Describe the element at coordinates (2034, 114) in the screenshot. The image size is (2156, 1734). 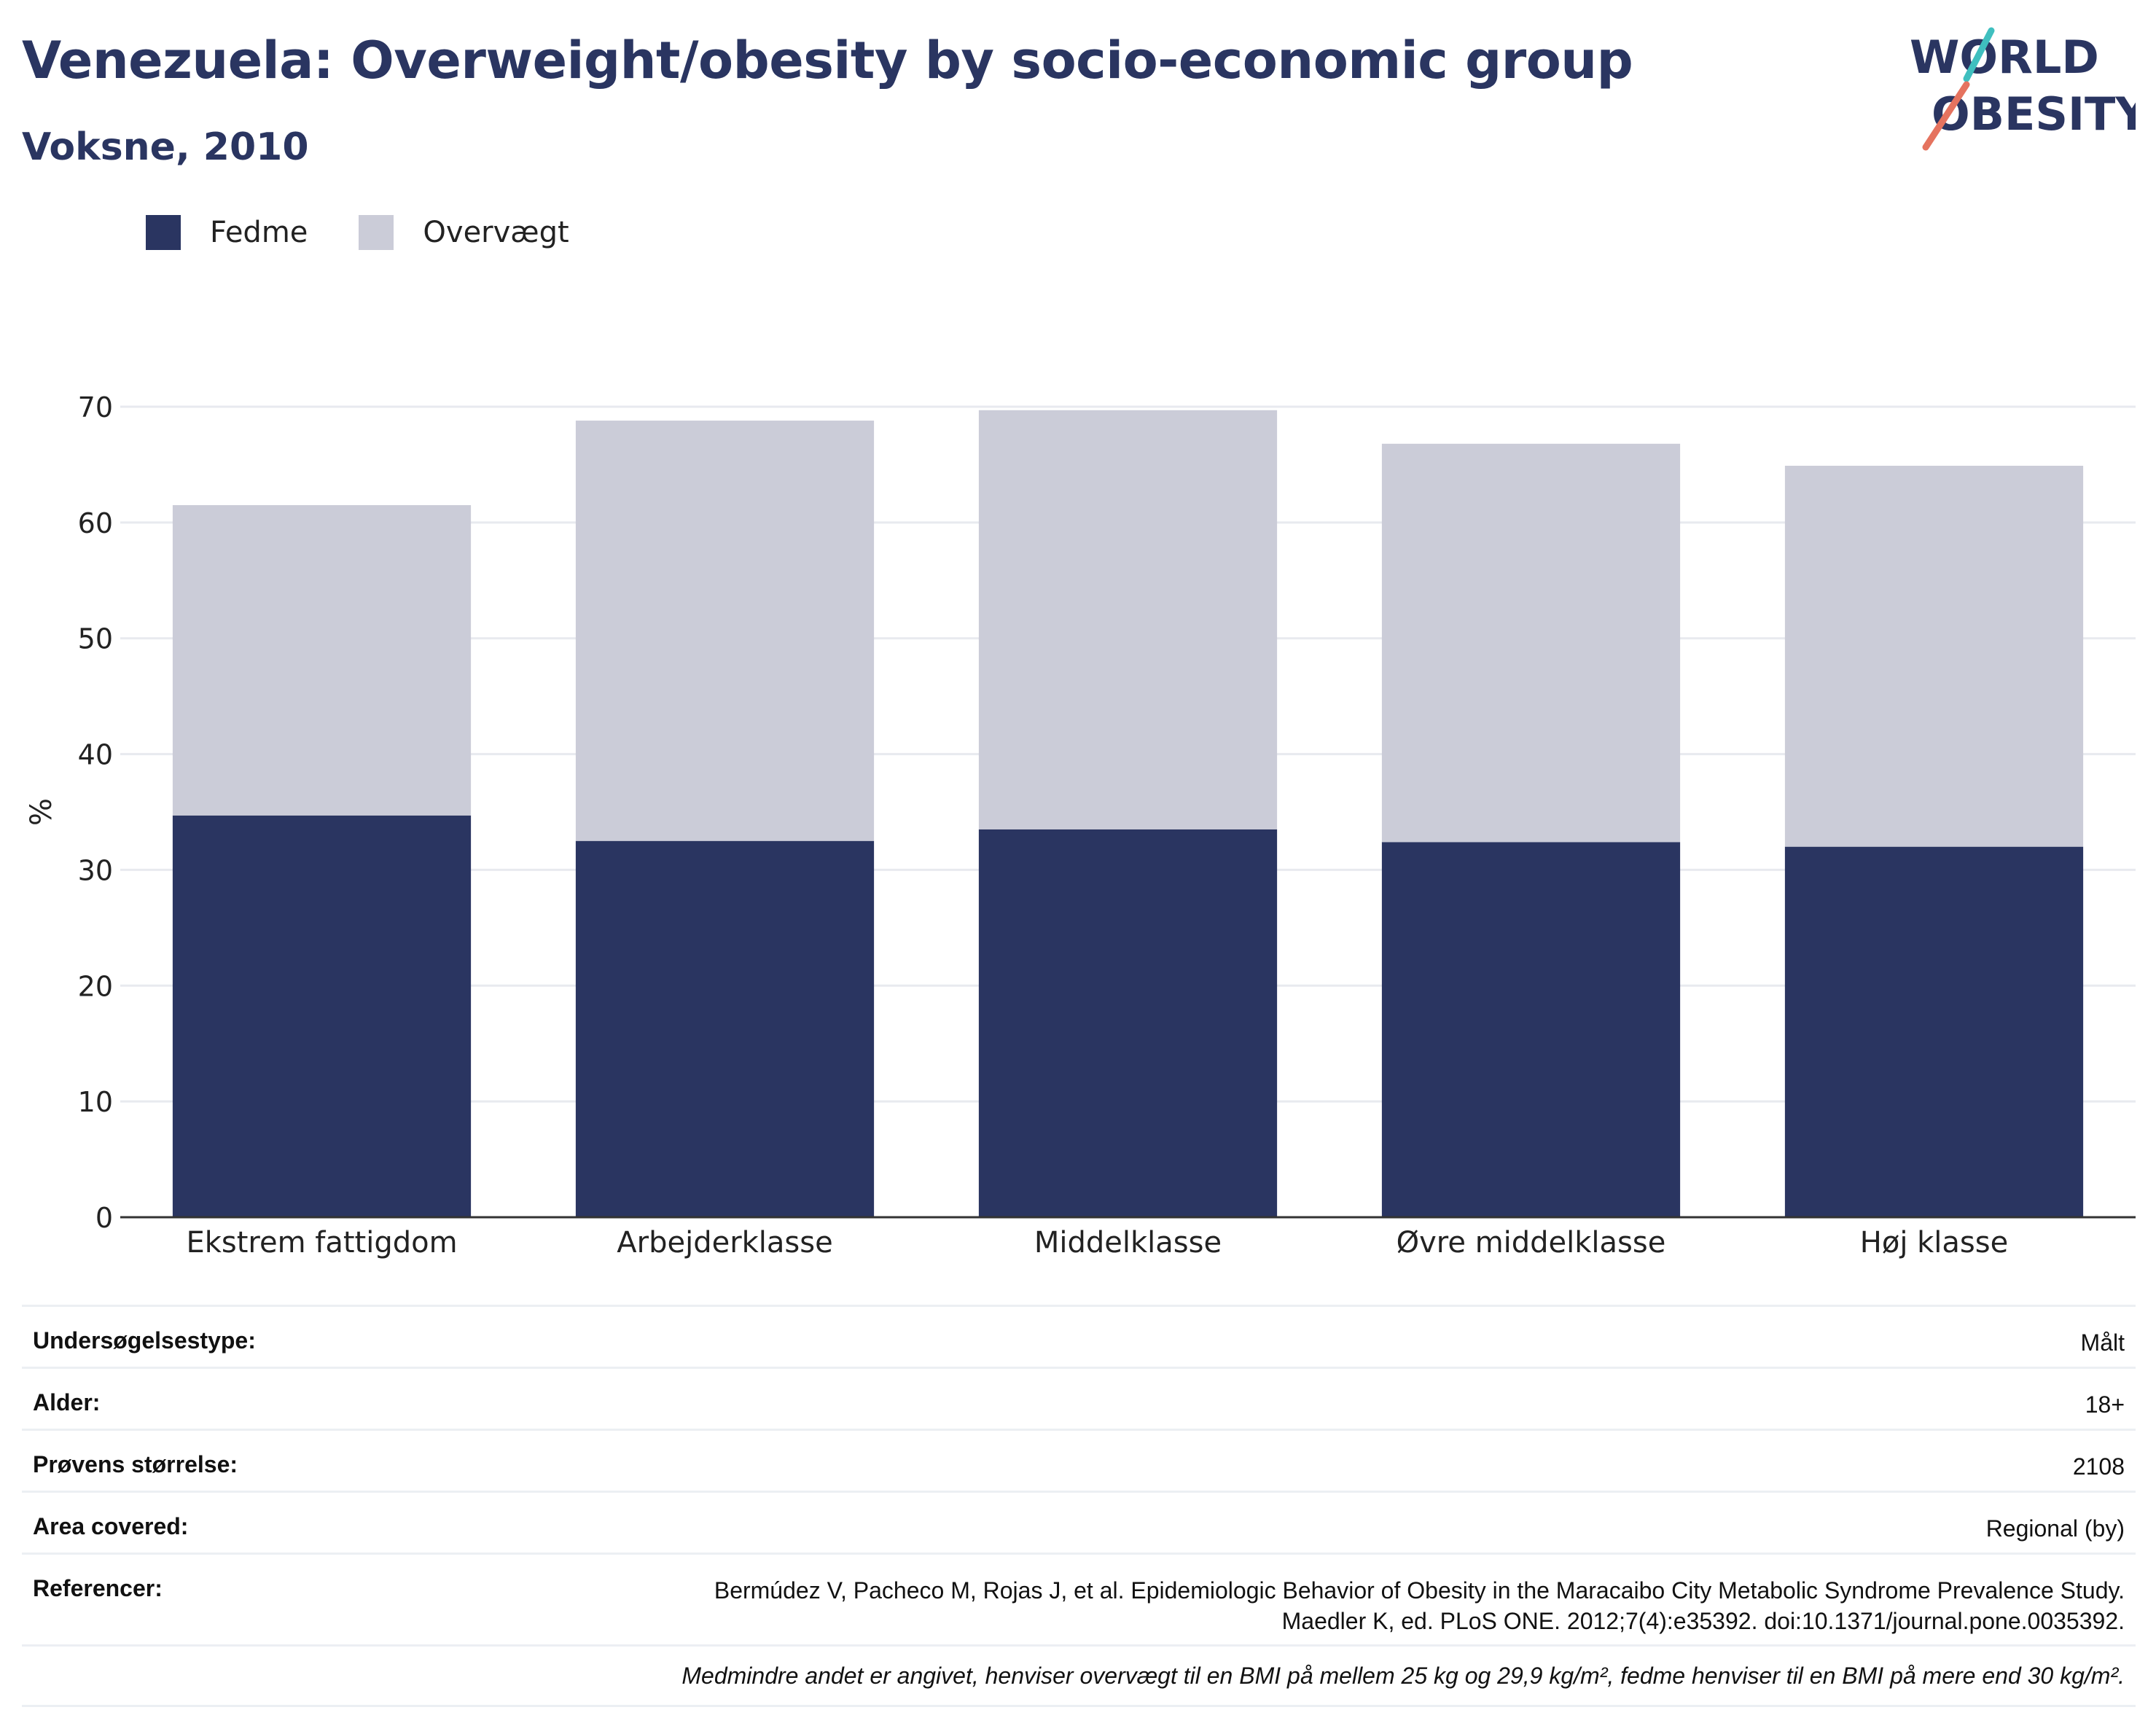
I see `svg-text: OBESITY` at that location.